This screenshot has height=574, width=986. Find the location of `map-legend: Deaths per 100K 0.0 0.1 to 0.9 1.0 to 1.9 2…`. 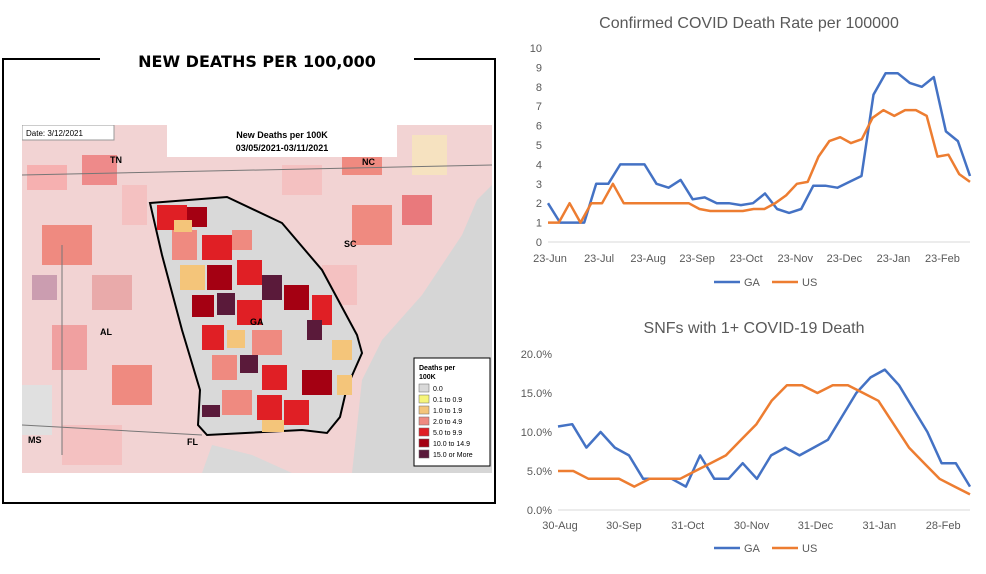

map-legend: Deaths per 100K 0.0 0.1 to 0.9 1.0 to 1.9 2… is located at coordinates (452, 412).